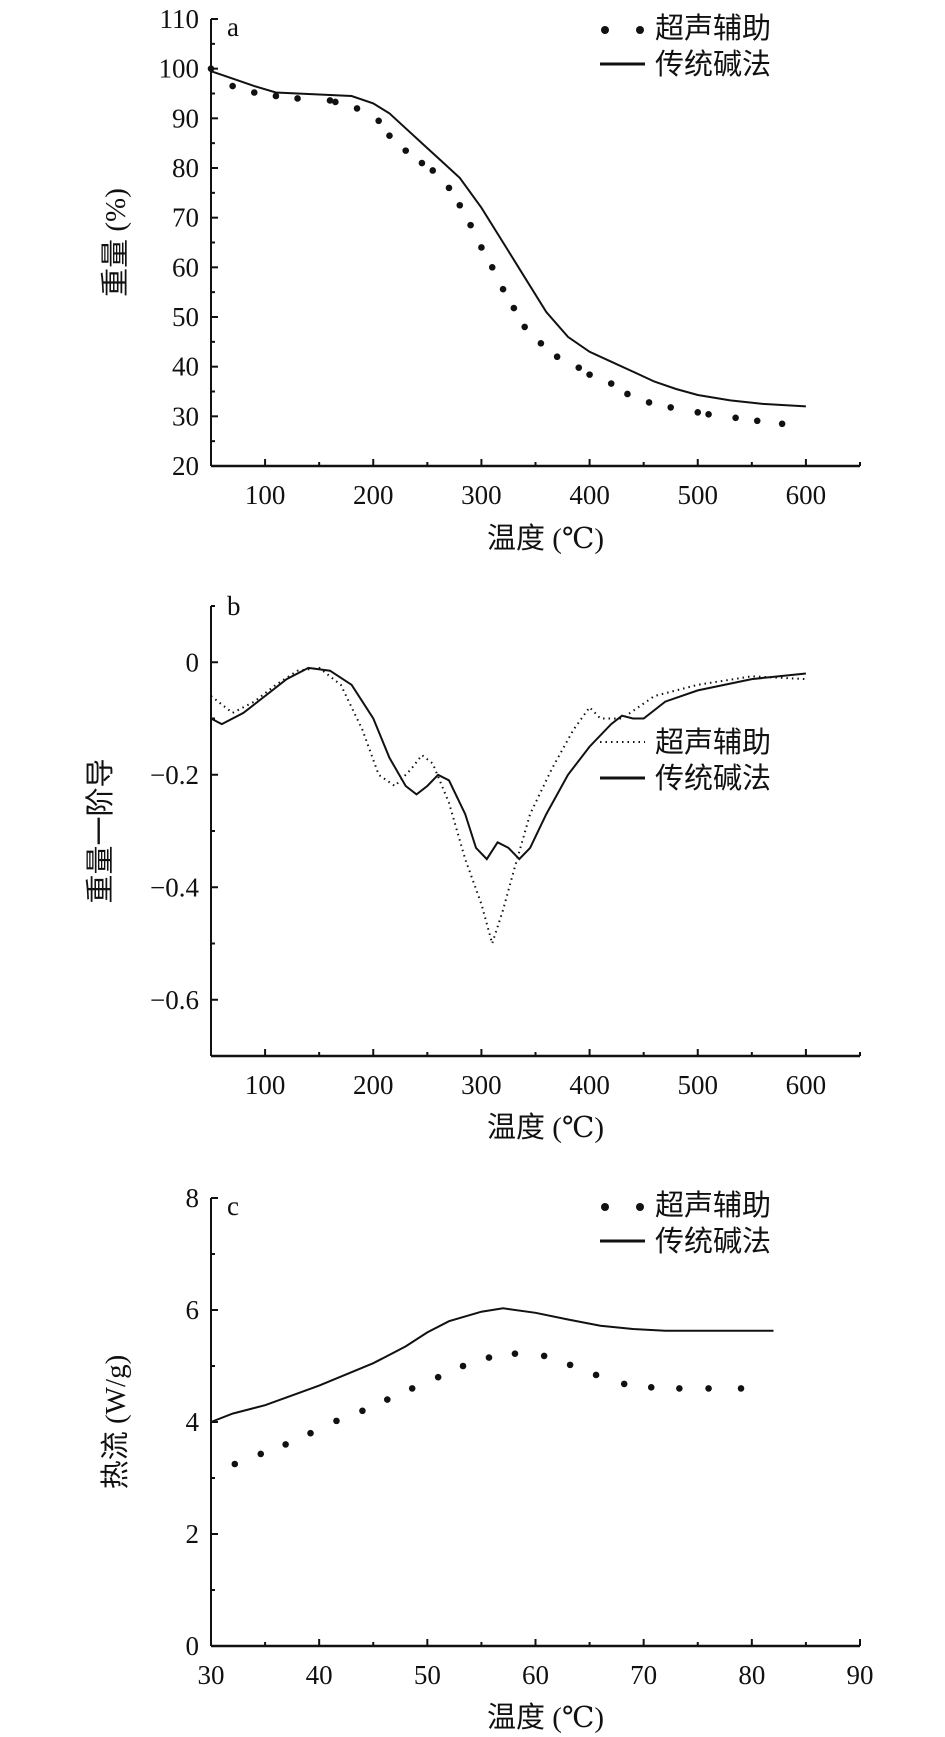  Describe the element at coordinates (319, 1675) in the screenshot. I see `x-tick-label: 40` at that location.